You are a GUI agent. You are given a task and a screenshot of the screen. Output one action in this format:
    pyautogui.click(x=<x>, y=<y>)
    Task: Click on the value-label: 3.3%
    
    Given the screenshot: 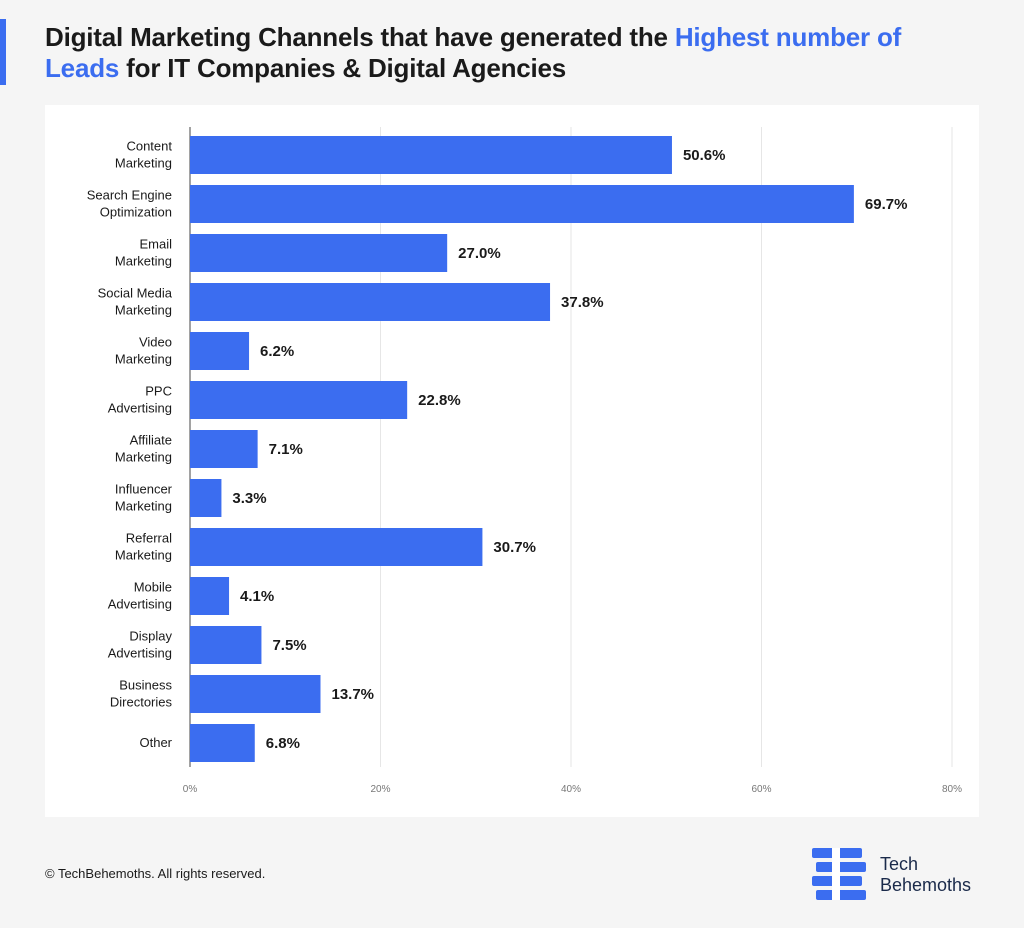 What is the action you would take?
    pyautogui.click(x=249, y=498)
    